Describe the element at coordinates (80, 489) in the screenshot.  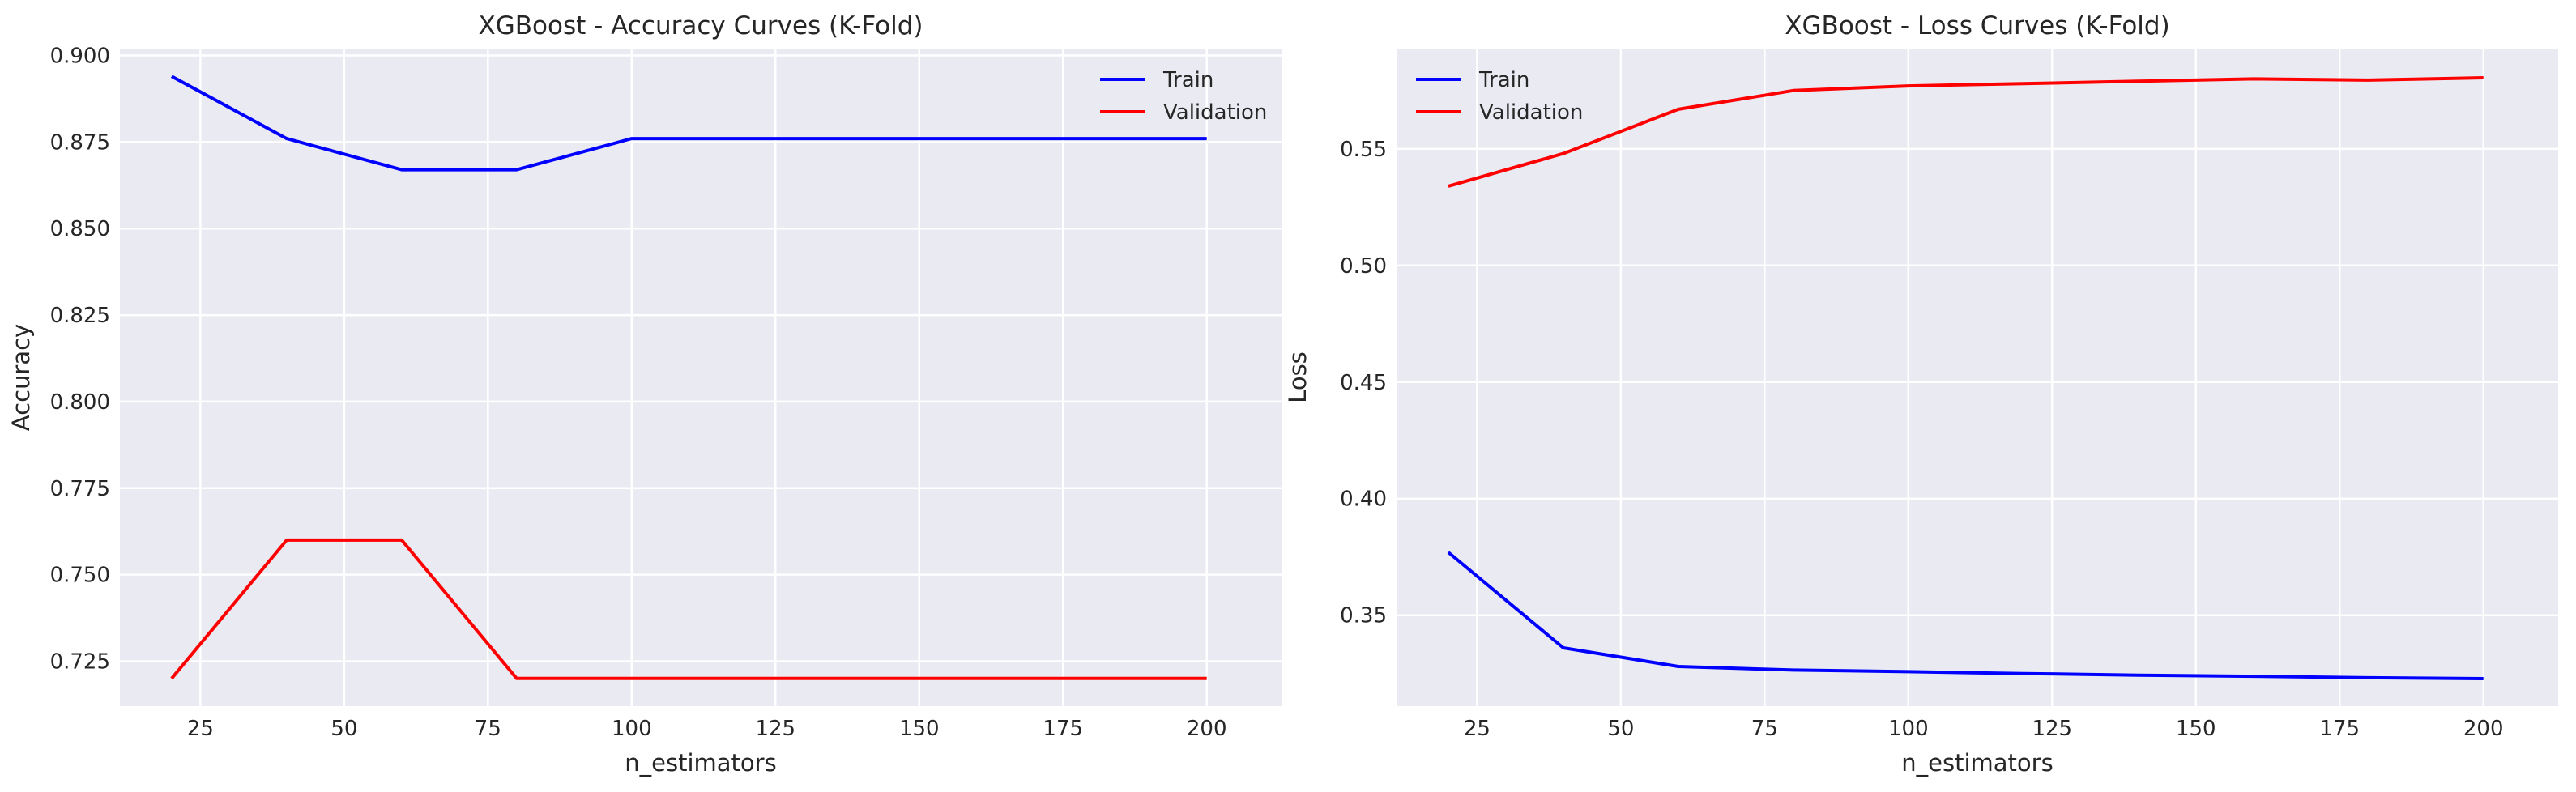
I see `accuracy-y-tick-label: 0.775` at that location.